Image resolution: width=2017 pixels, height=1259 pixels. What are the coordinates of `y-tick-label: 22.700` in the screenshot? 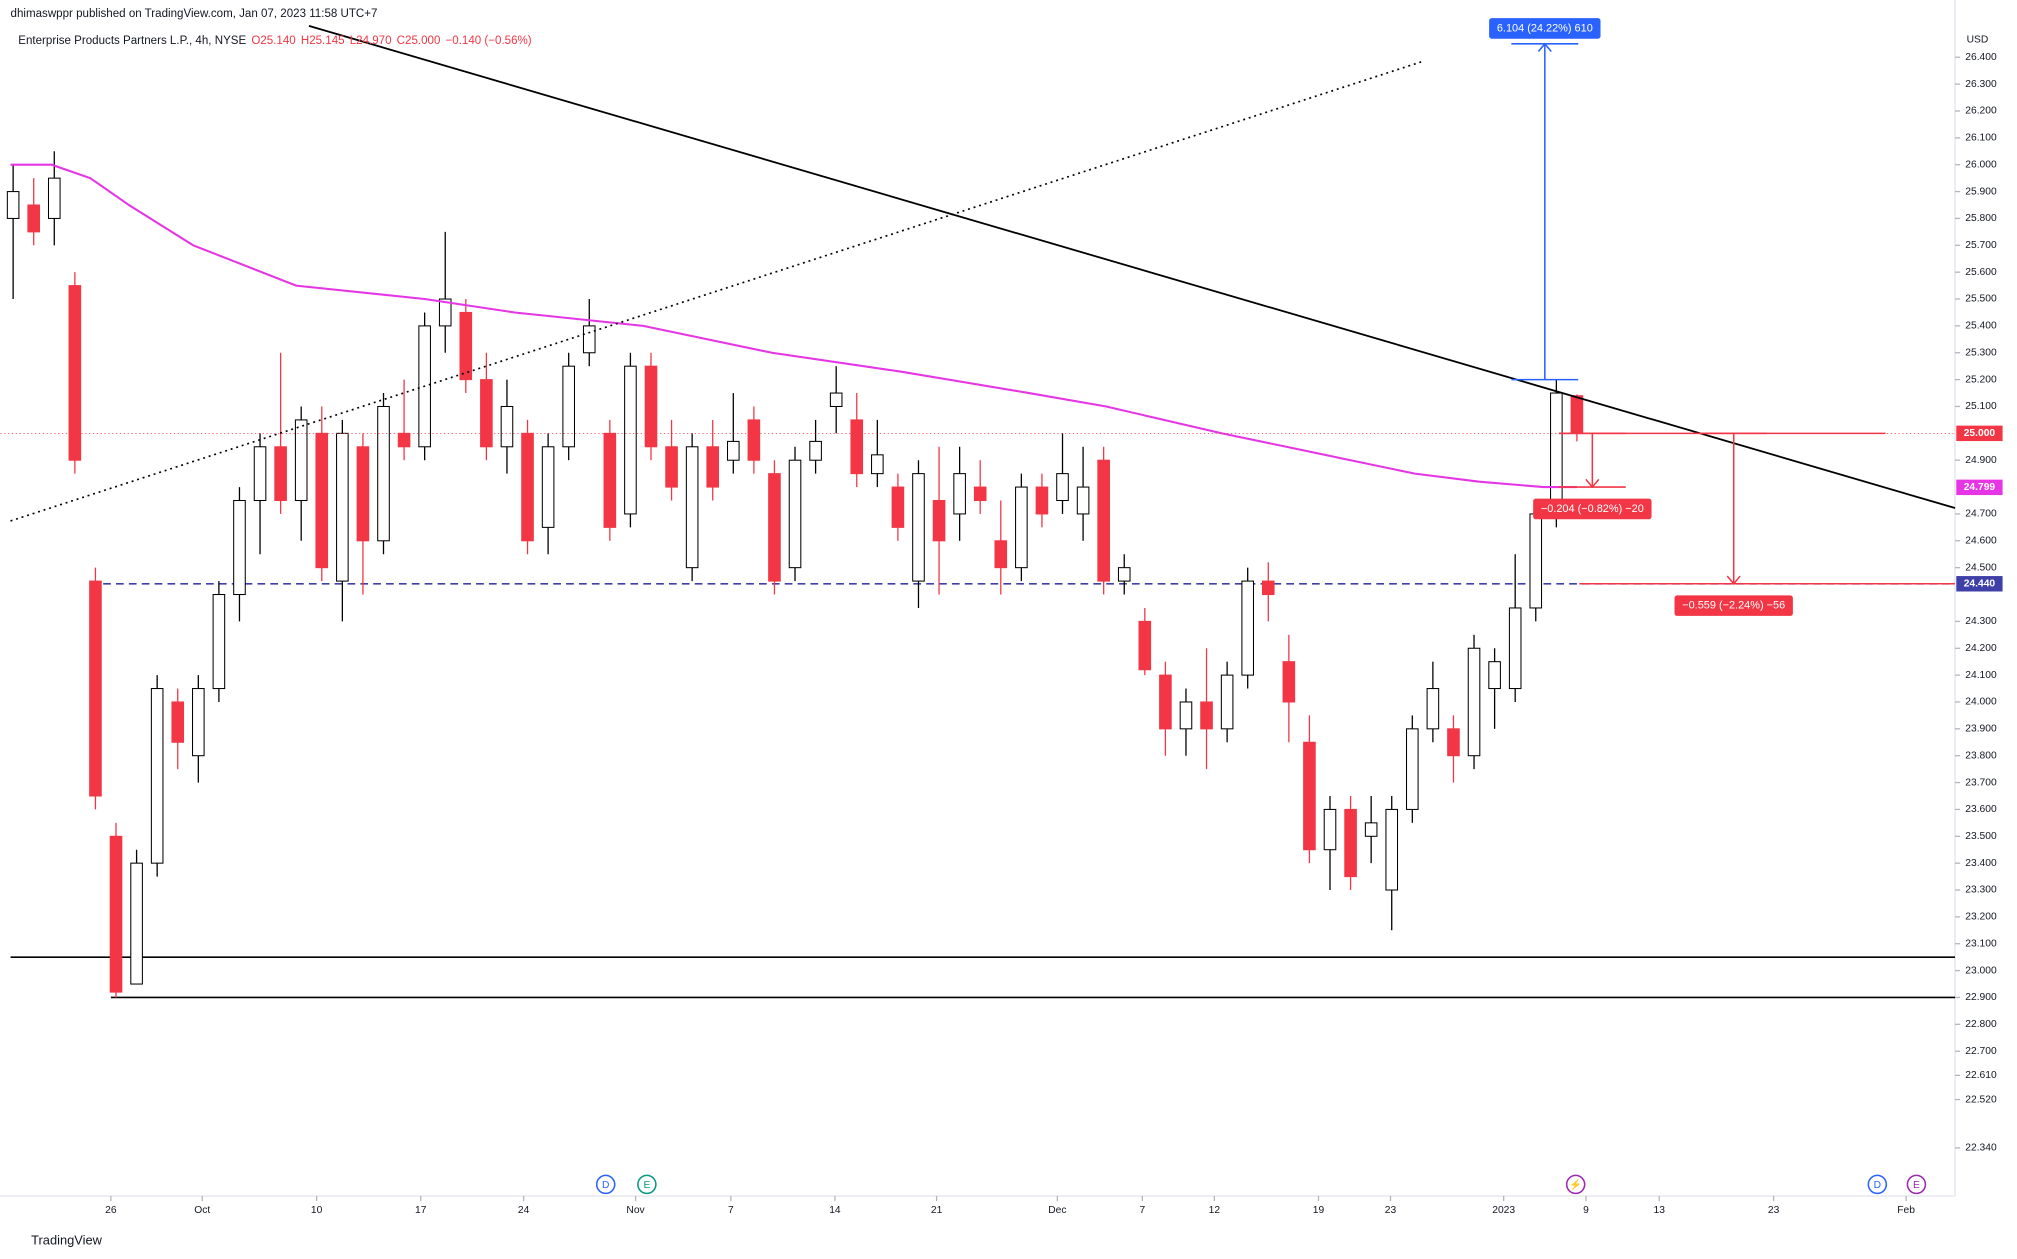 It's located at (1981, 1051).